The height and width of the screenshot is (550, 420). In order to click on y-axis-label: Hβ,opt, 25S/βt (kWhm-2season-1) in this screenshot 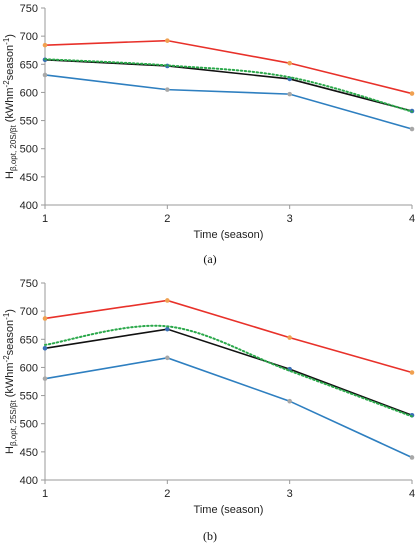, I will do `click(10, 381)`.